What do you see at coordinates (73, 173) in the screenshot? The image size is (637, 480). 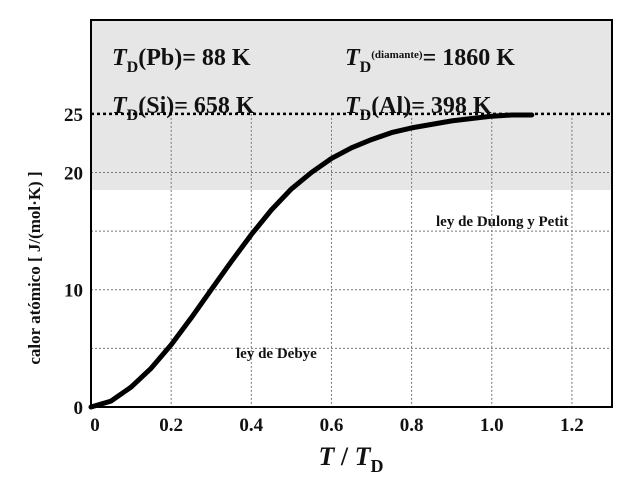 I see `y-tick-label: 20` at bounding box center [73, 173].